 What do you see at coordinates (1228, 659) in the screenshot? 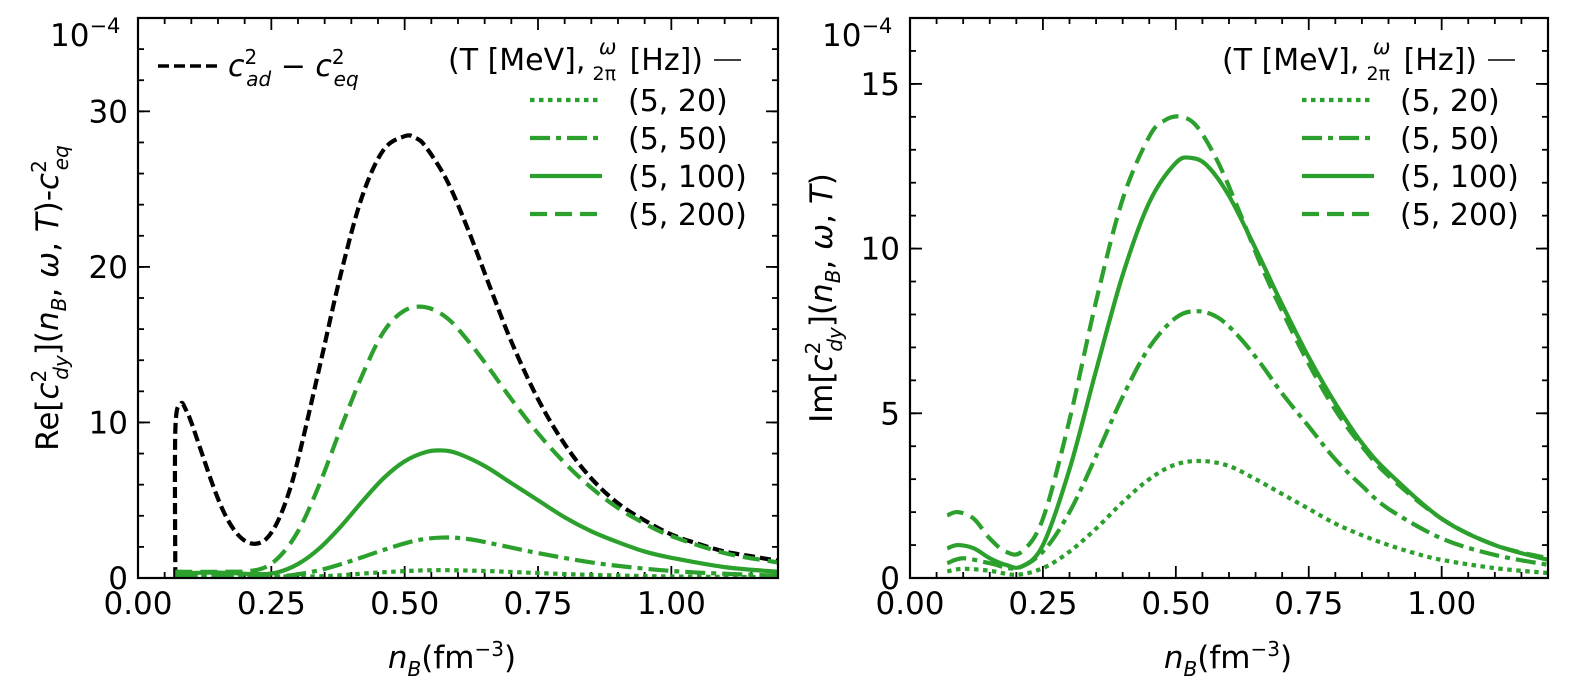
I see `right-x-axis-label: nB(fm−3)` at bounding box center [1228, 659].